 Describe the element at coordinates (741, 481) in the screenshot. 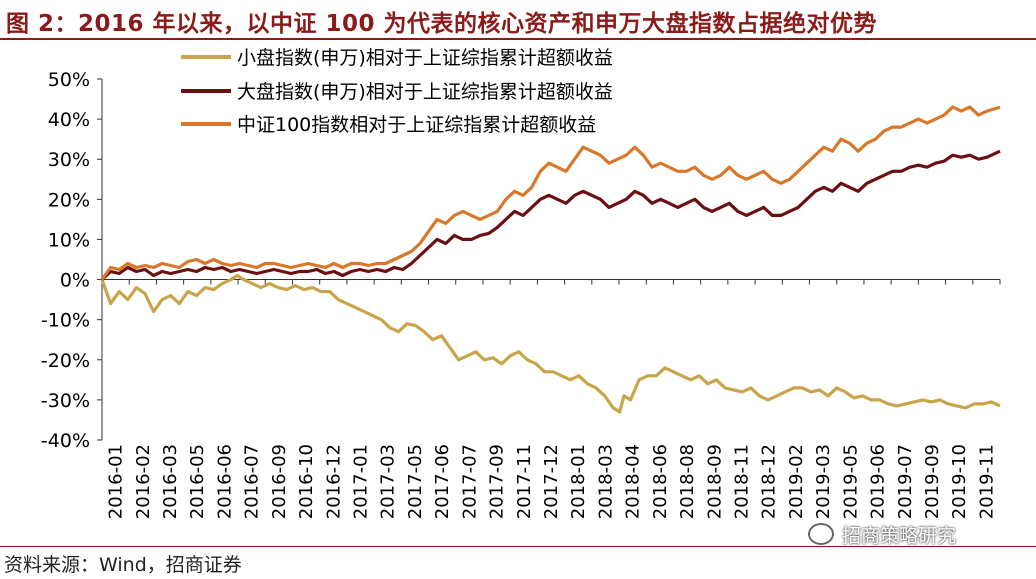

I see `x-tick-label: 2018-11` at that location.